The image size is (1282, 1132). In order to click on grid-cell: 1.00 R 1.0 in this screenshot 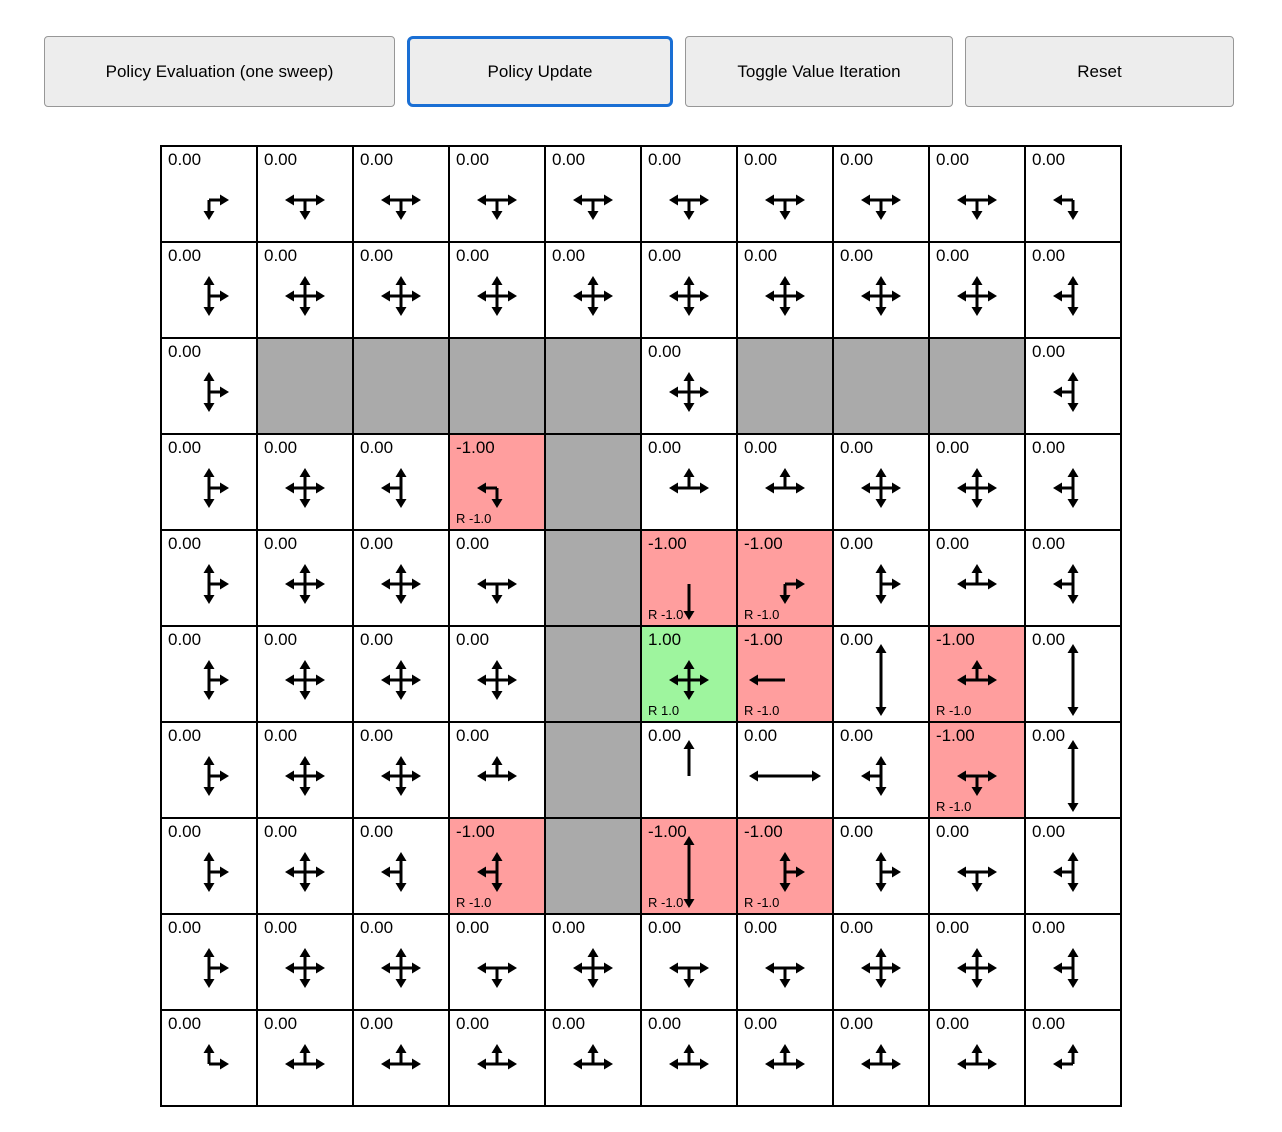, I will do `click(689, 674)`.